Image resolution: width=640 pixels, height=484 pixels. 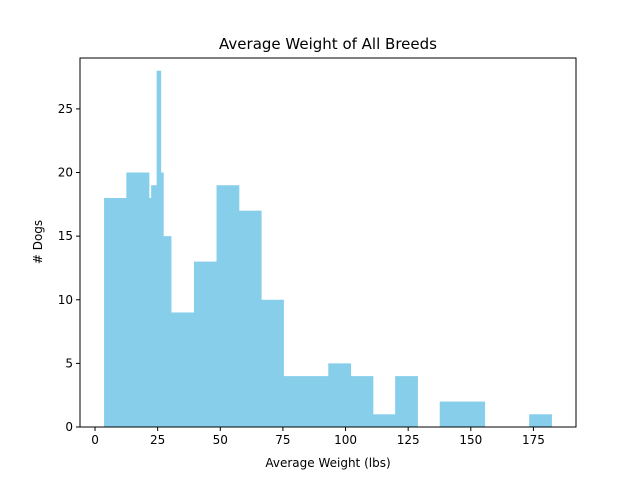 I want to click on x-axis: 0 25 50 75 100 125 150 175, so click(x=318, y=437).